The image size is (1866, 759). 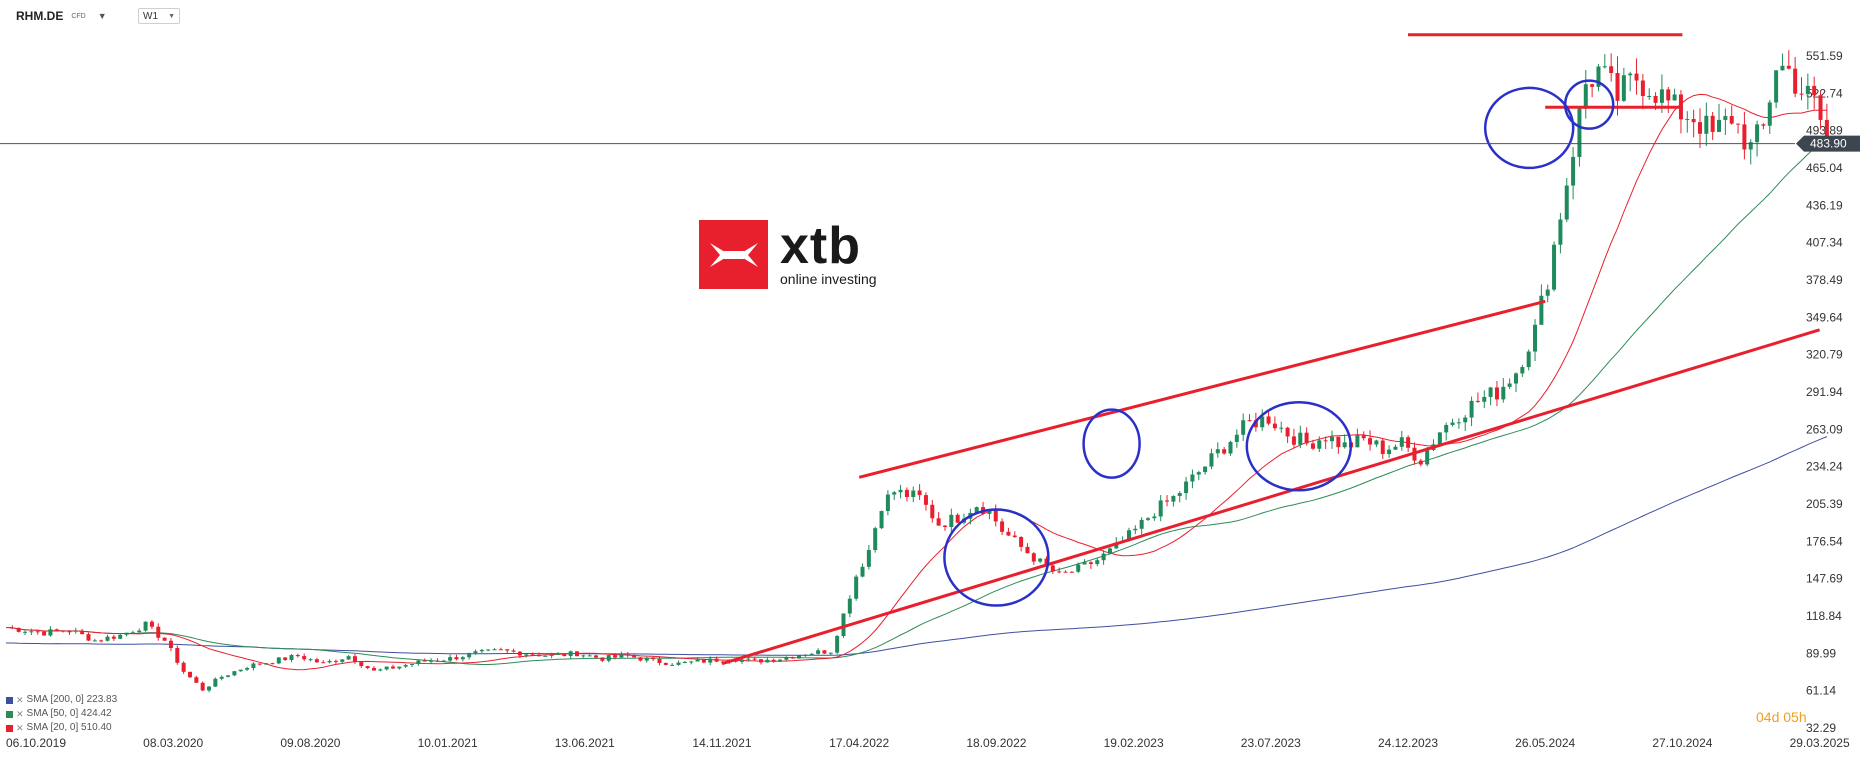 I want to click on x-tick-label: 14.11.2021, so click(x=721, y=743).